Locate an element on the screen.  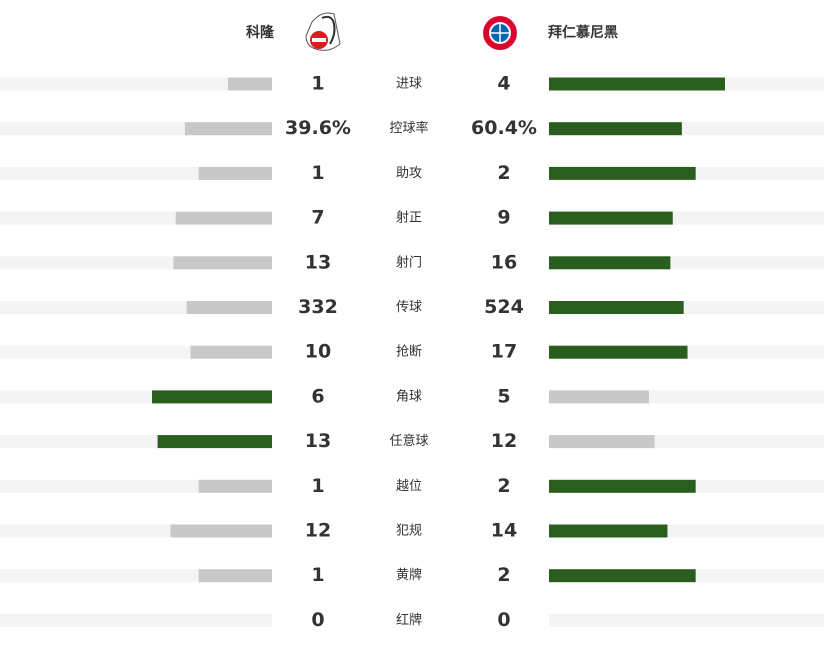
stat-label: 助攻 is located at coordinates (409, 173).